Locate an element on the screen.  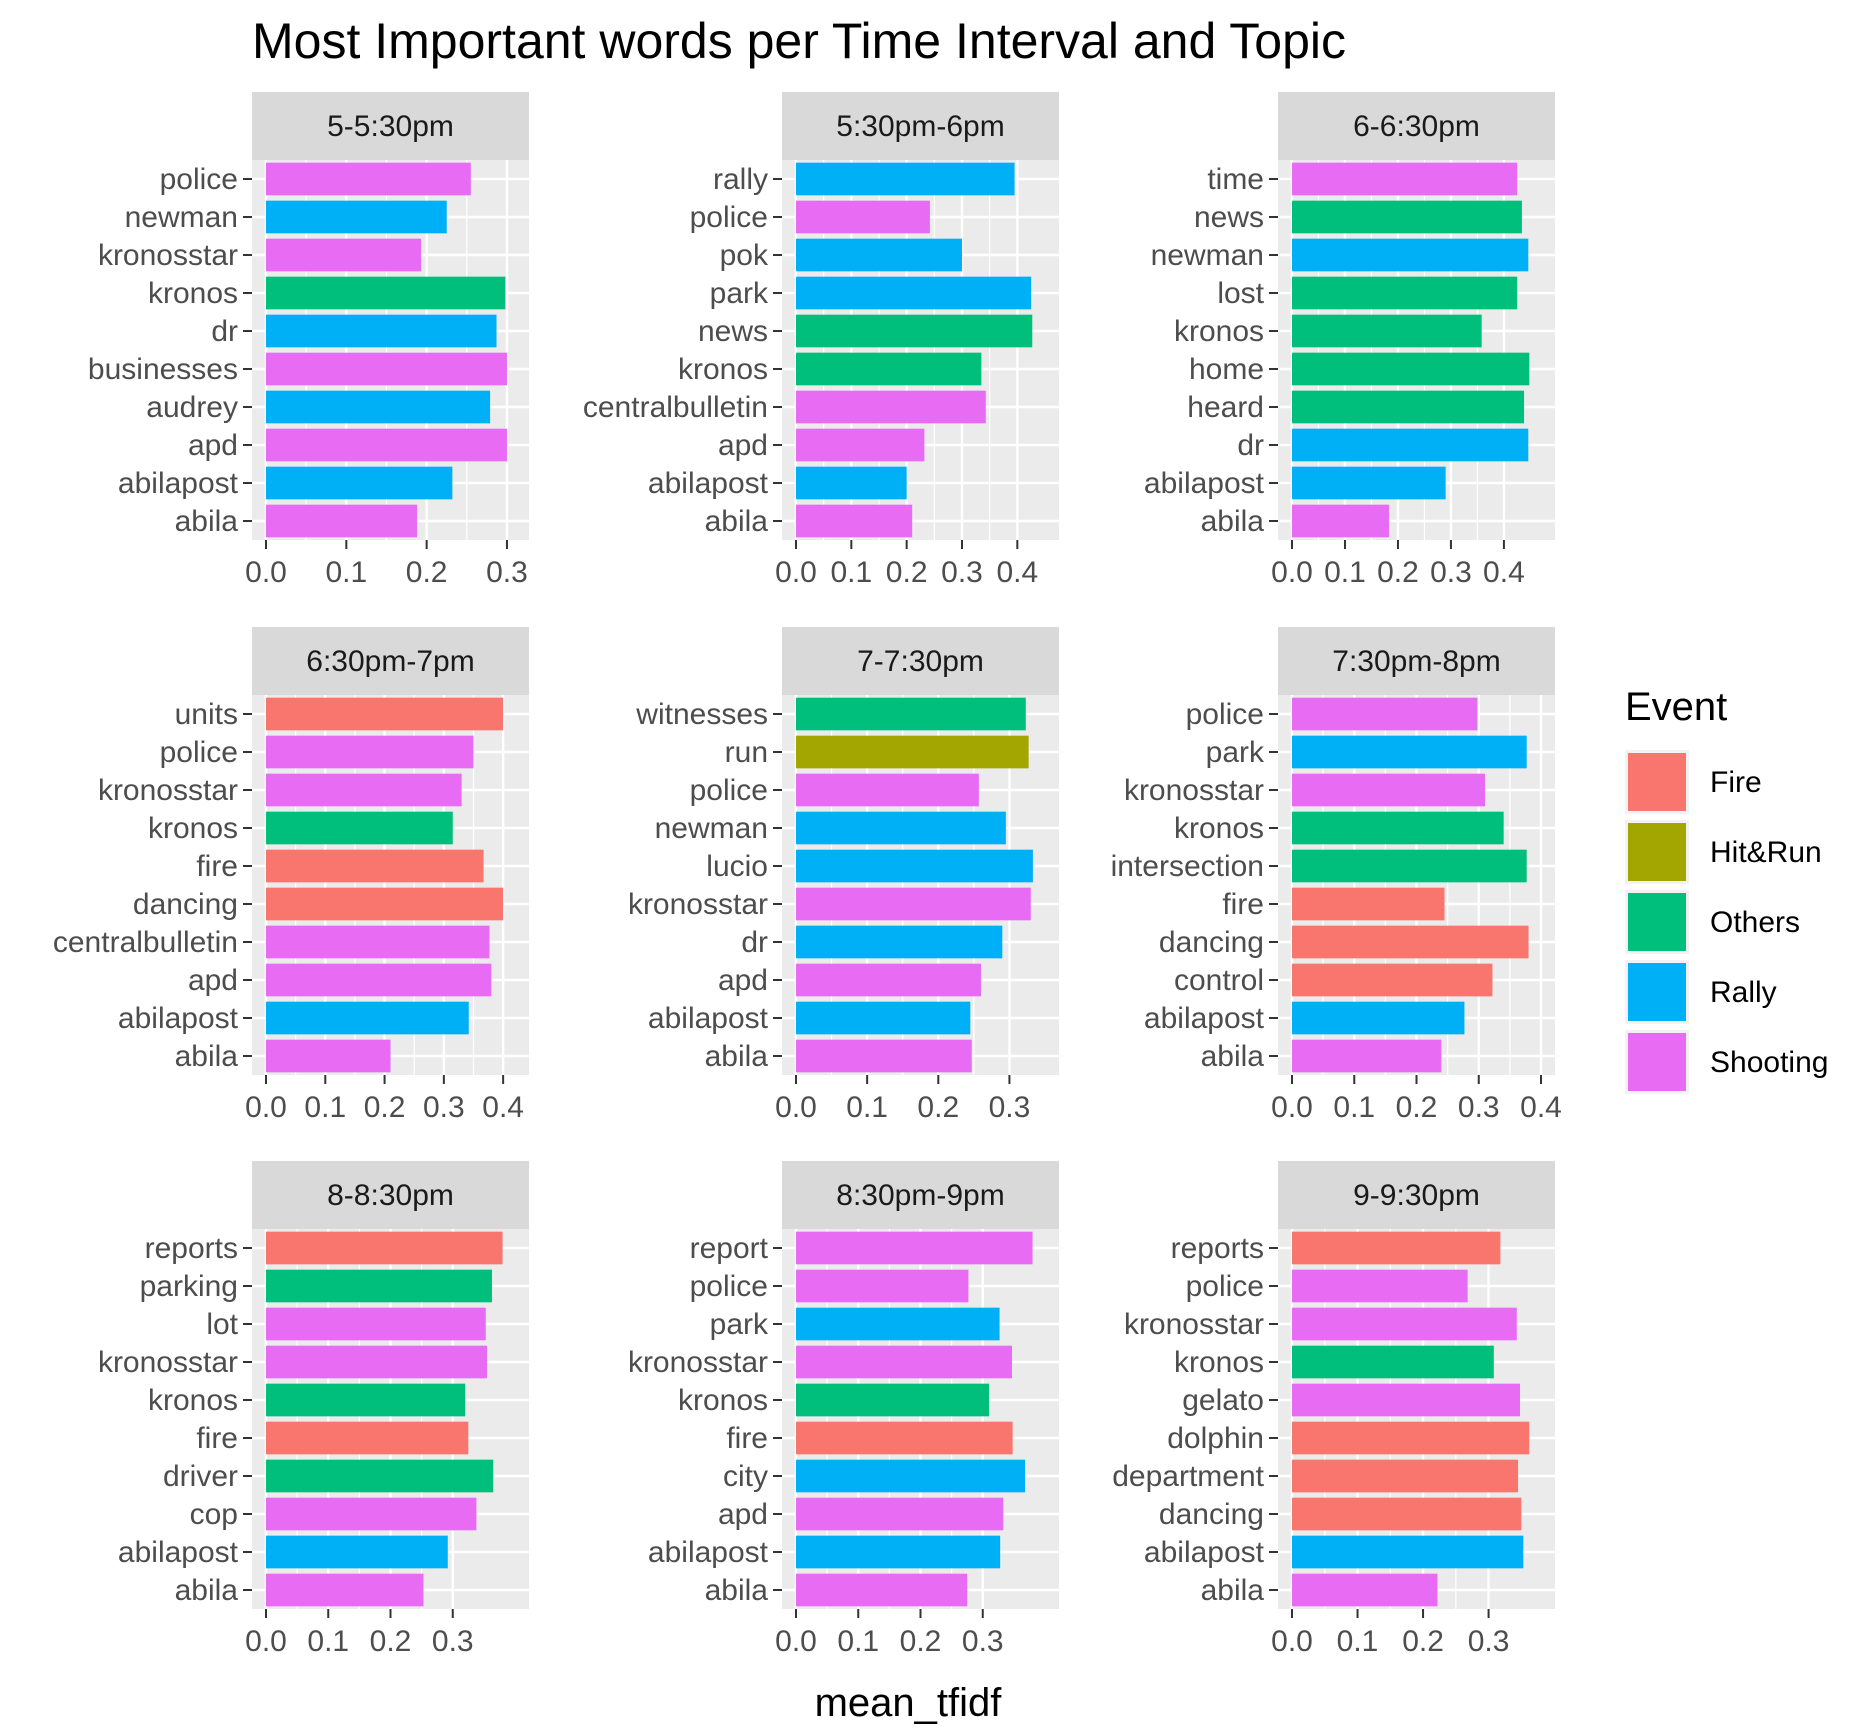
legend: Event Fire Hit&Run Others Rally Shooting is located at coordinates (1726, 889).